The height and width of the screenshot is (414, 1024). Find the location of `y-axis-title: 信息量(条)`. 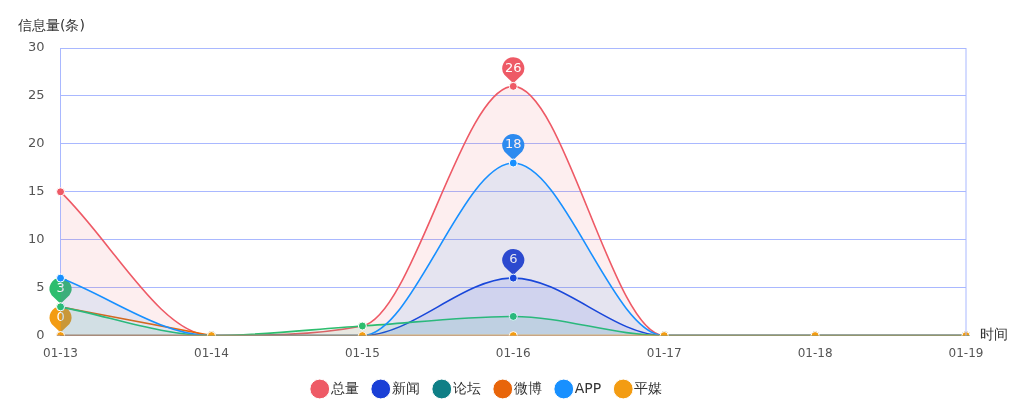

y-axis-title: 信息量(条) is located at coordinates (51, 24).